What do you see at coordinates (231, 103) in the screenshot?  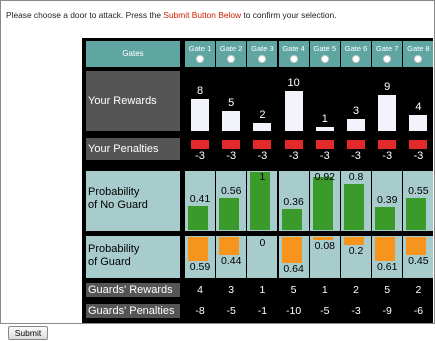 I see `reward-value: 5` at bounding box center [231, 103].